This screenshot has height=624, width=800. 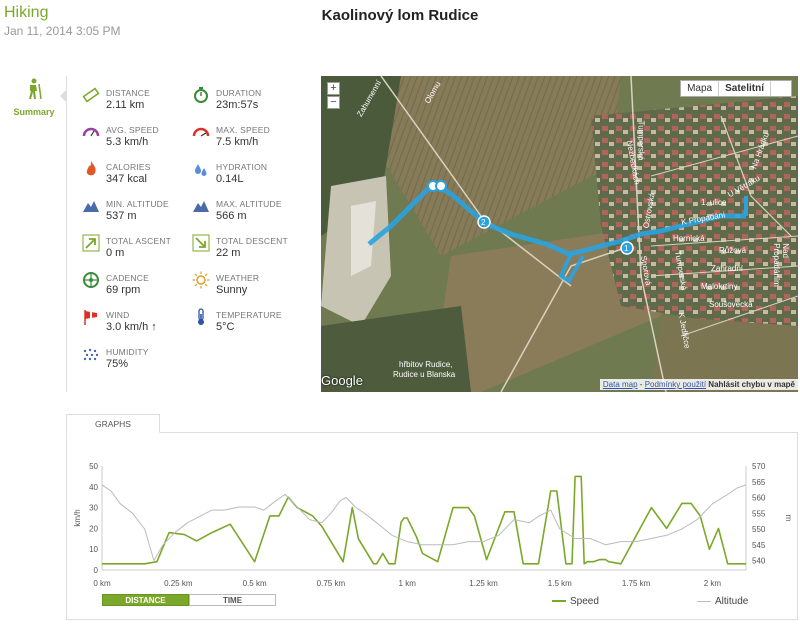 I want to click on speedometer-max-icon, so click(x=201, y=132).